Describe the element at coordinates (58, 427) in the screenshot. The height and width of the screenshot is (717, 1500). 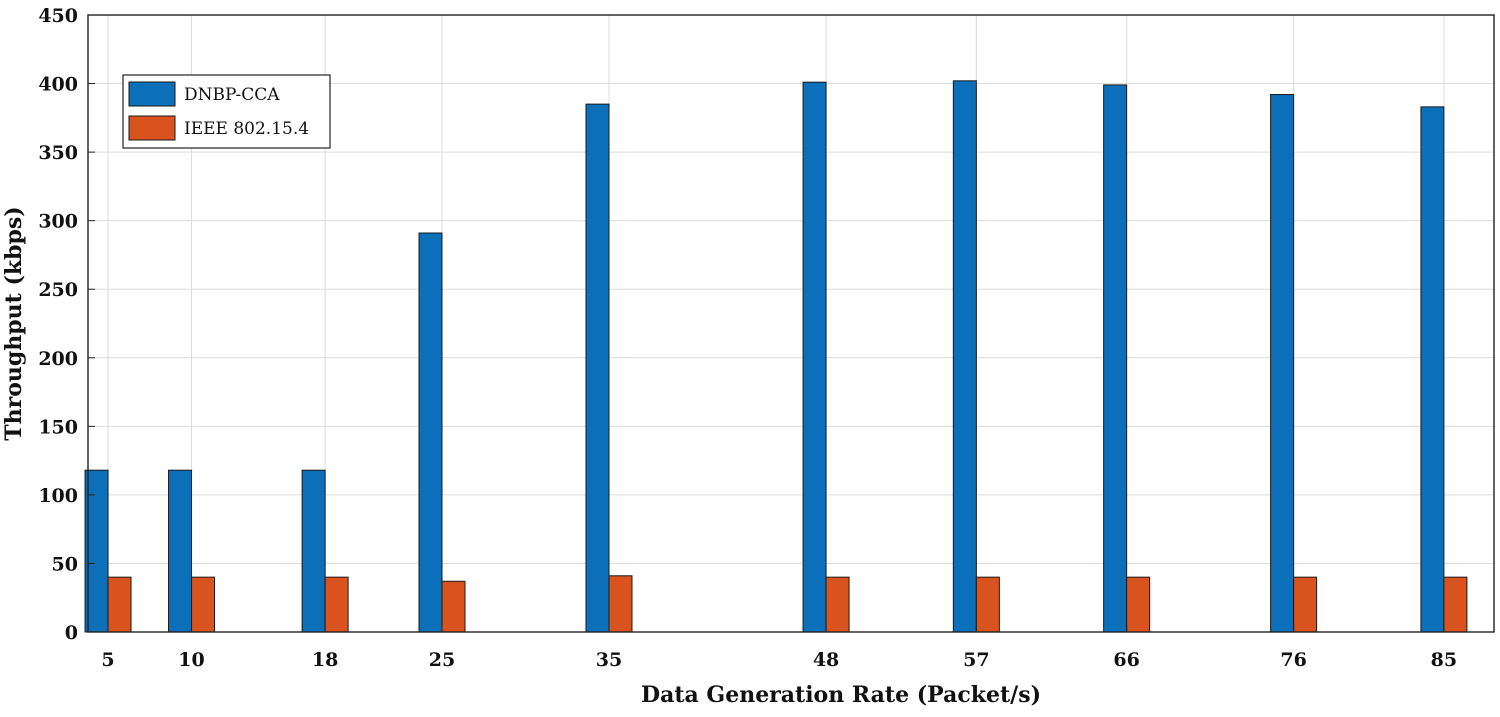
I see `y-tick-label: 150` at that location.